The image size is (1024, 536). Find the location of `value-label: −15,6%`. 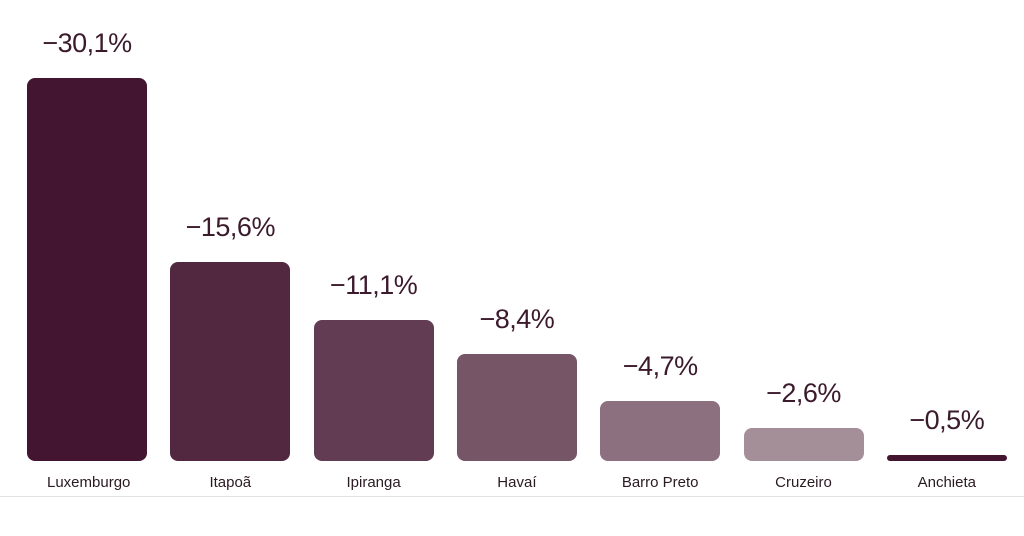

value-label: −15,6% is located at coordinates (230, 227).